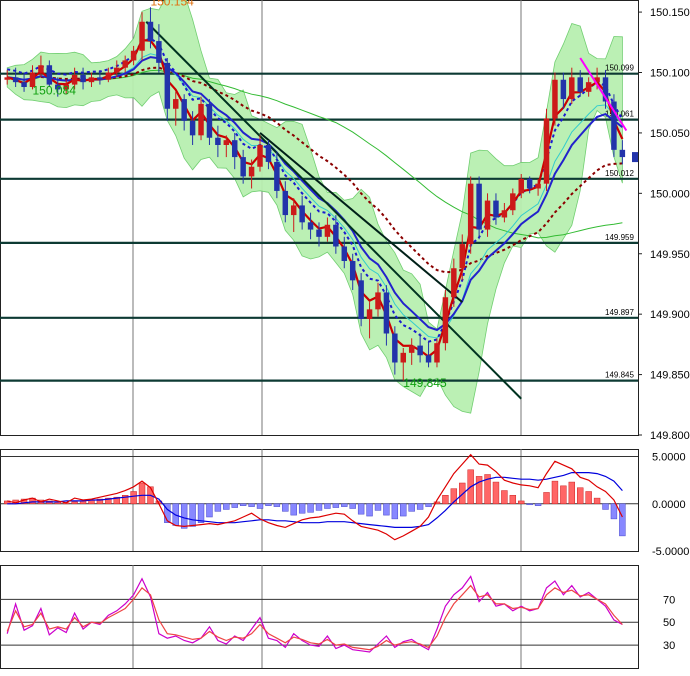 The image size is (690, 676). Describe the element at coordinates (619, 375) in the screenshot. I see `horizontal-level-label: 149.845` at that location.